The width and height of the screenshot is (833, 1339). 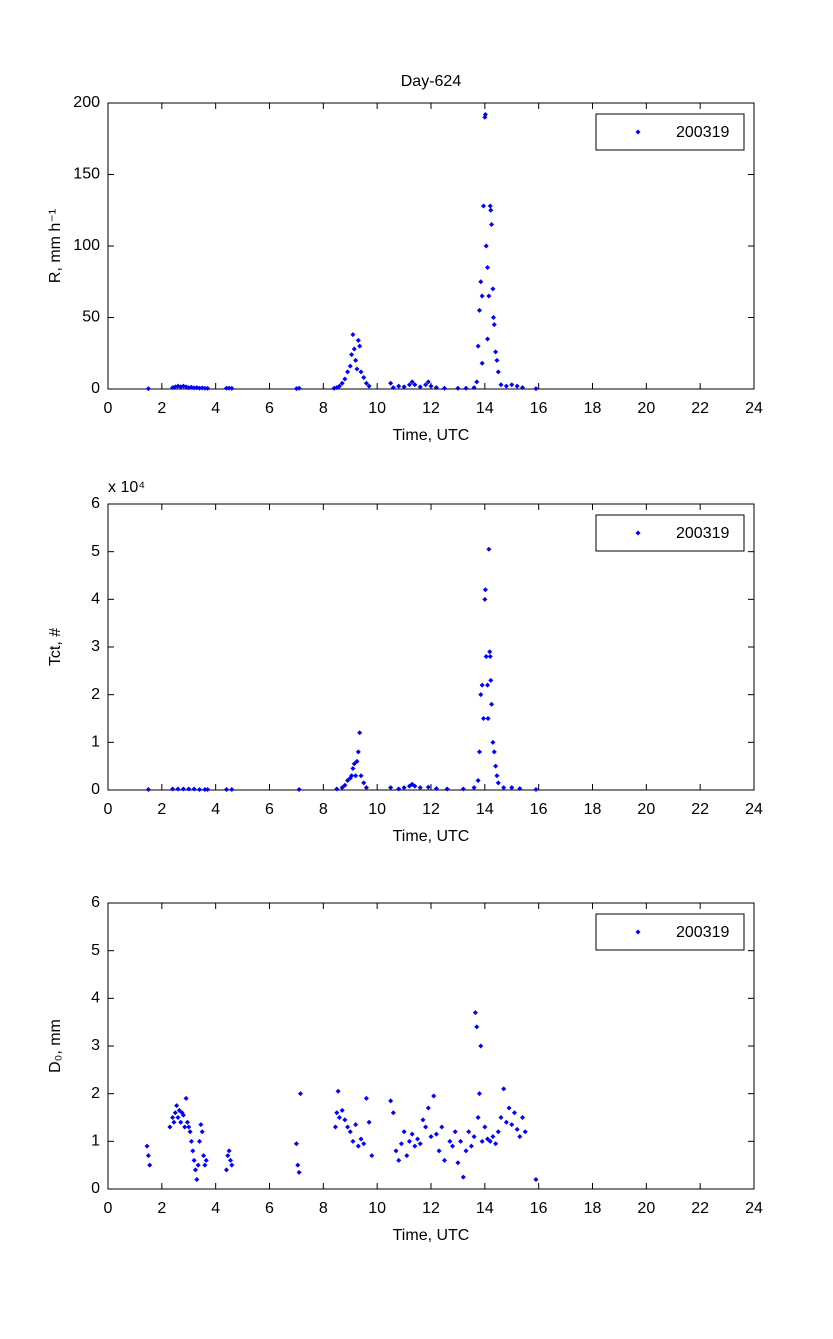 What do you see at coordinates (269, 408) in the screenshot?
I see `x-tick-label: 6` at bounding box center [269, 408].